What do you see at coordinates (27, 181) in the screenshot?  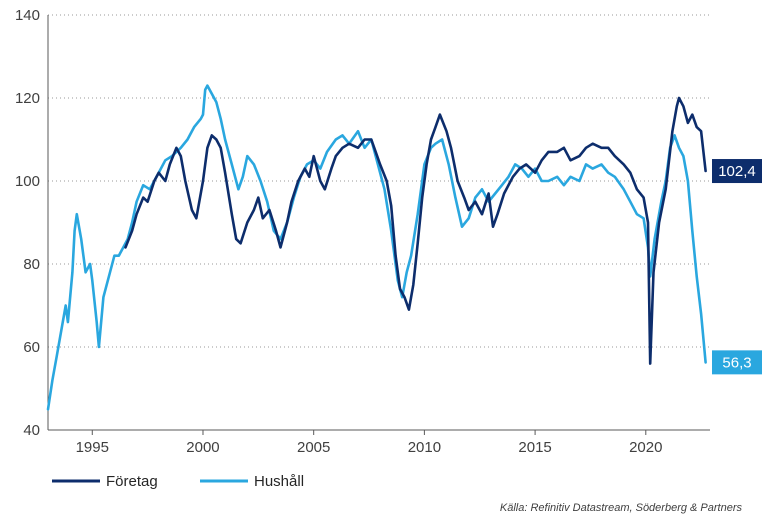 I see `y-tick-label-100: 100` at bounding box center [27, 181].